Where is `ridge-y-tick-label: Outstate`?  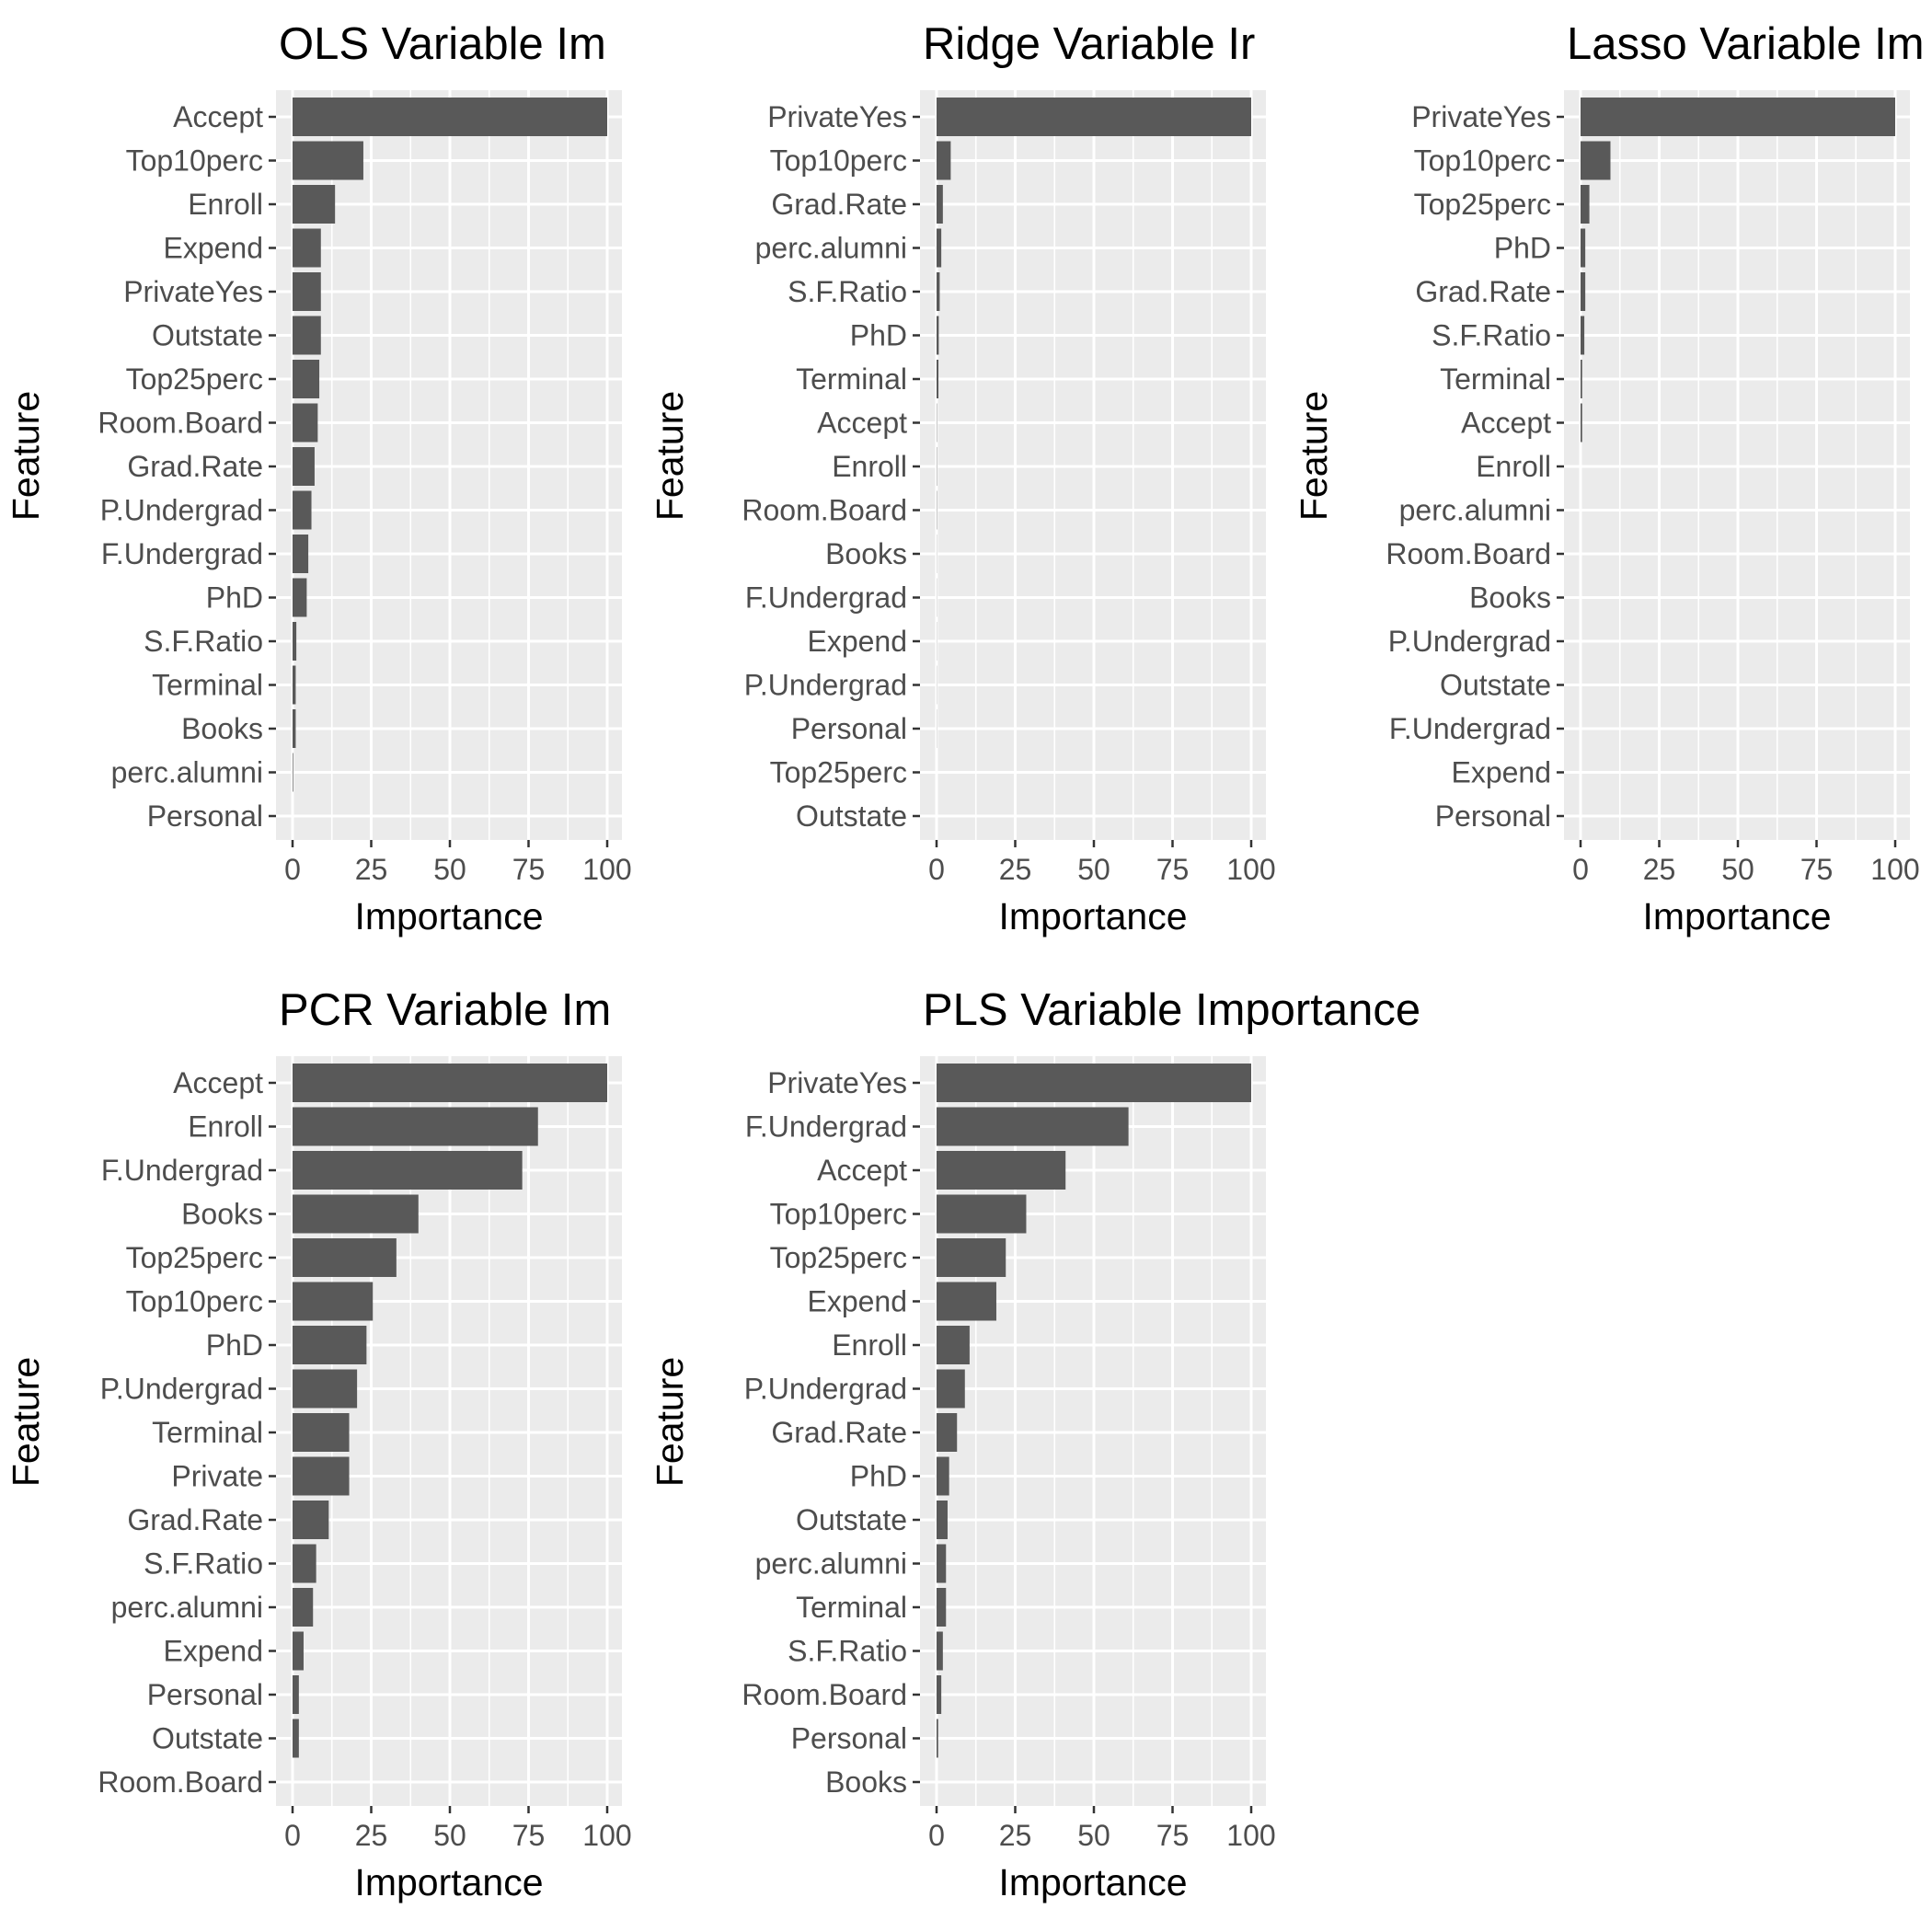 ridge-y-tick-label: Outstate is located at coordinates (851, 816).